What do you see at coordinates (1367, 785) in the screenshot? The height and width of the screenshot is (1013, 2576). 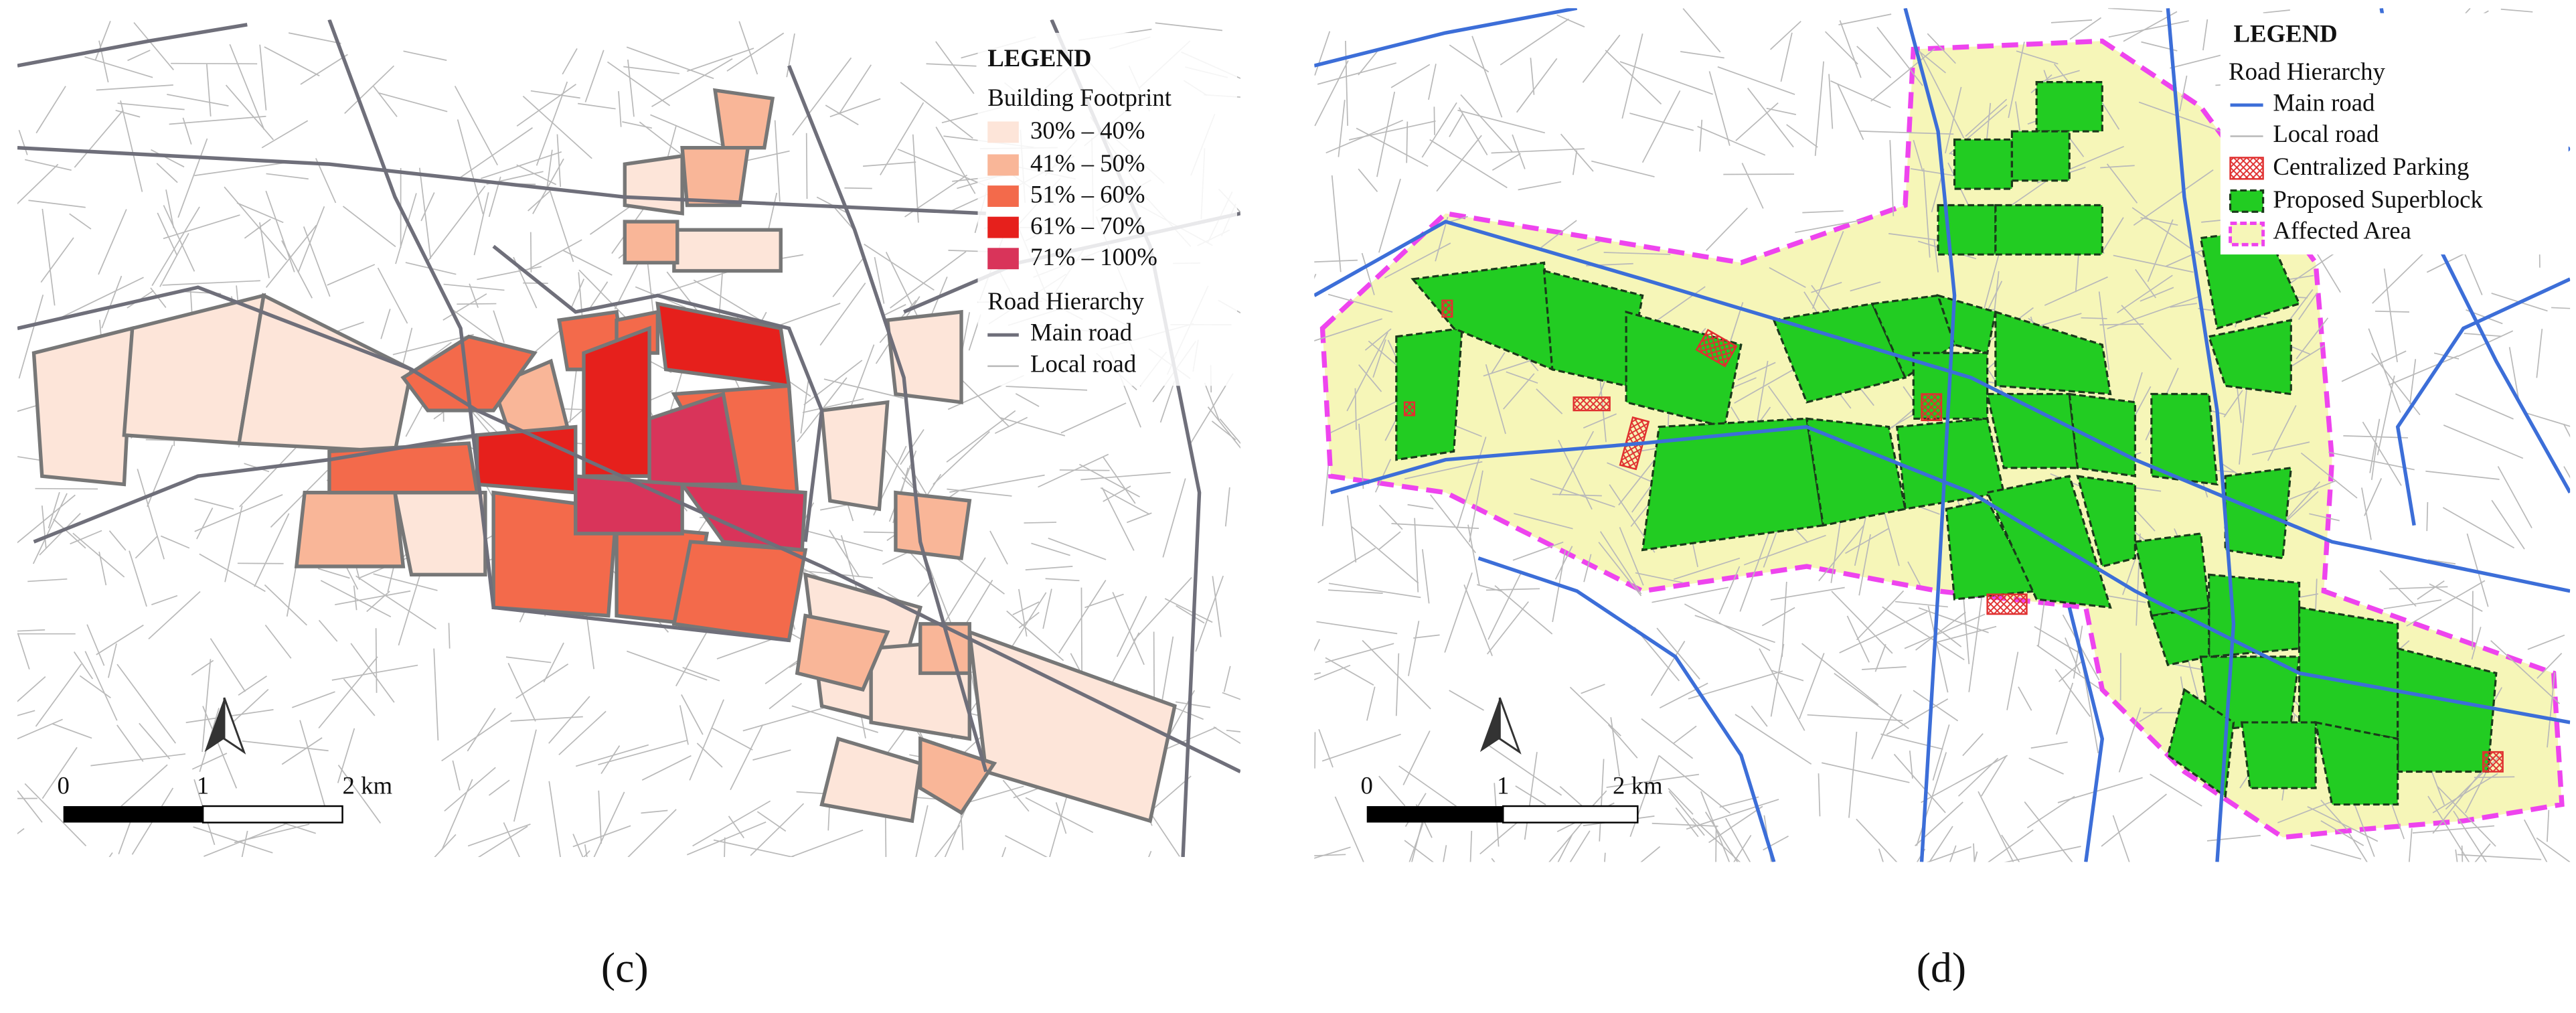 I see `scale-label: 0` at bounding box center [1367, 785].